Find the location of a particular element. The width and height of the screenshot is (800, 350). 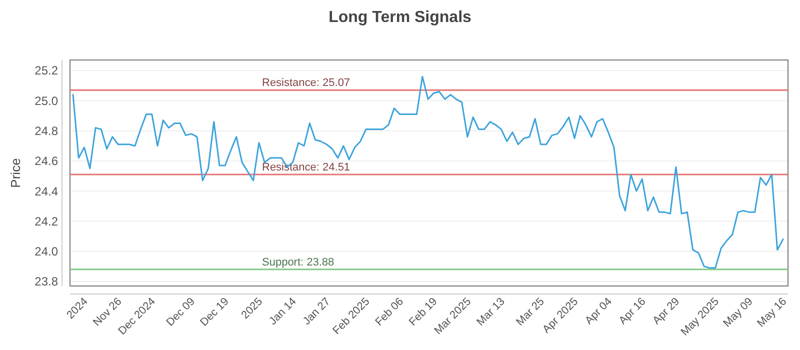

x-tick-label: Apr 04 is located at coordinates (598, 312).